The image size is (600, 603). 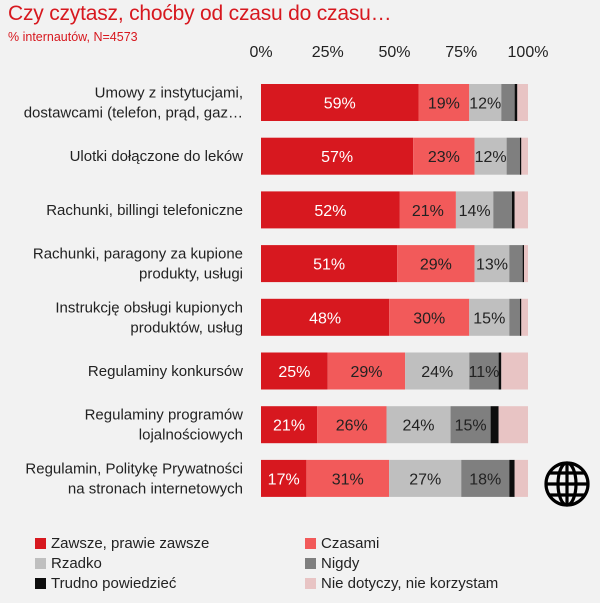 I want to click on legend-item: Nie dotyczy, nie korzystam, so click(x=401, y=583).